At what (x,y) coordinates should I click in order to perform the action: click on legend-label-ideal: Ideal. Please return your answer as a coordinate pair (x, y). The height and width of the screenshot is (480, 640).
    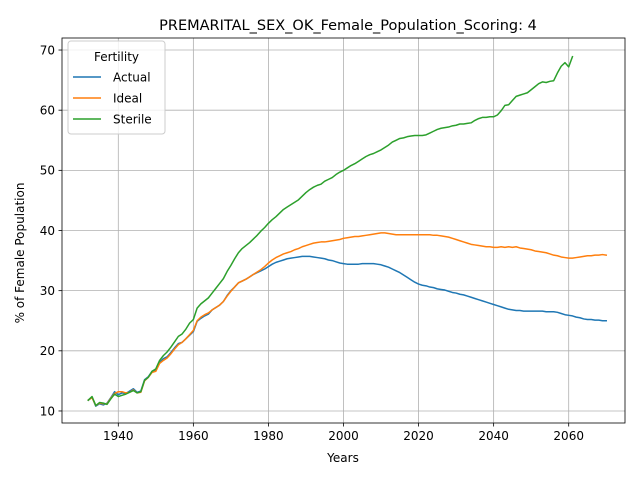
    Looking at the image, I should click on (127, 98).